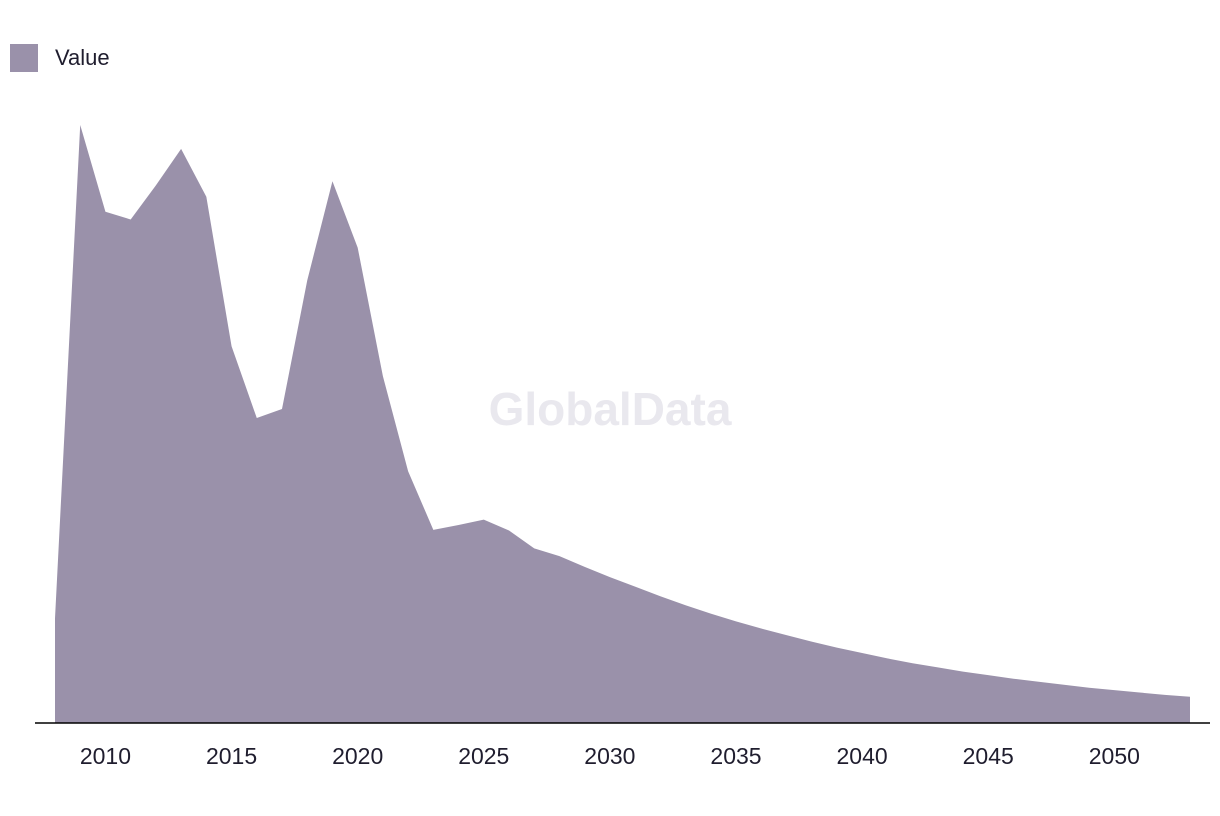 This screenshot has height=816, width=1220. Describe the element at coordinates (82, 57) in the screenshot. I see `legend-label: Value` at that location.